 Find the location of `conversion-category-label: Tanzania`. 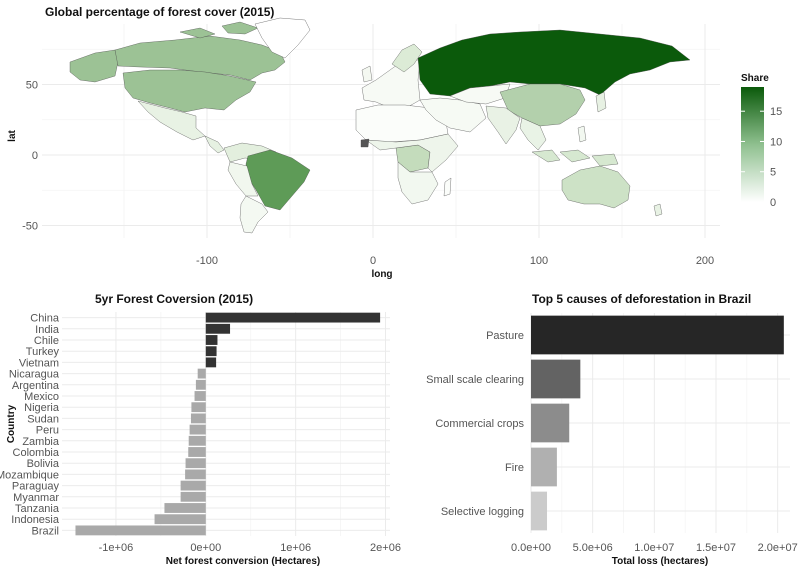

conversion-category-label: Tanzania is located at coordinates (37, 509).